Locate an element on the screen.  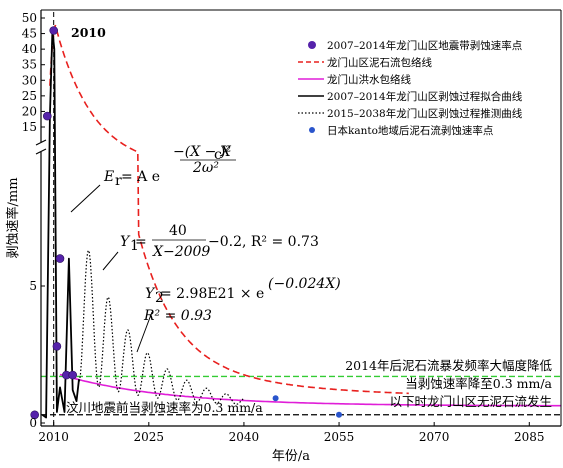
x-tick-label: 2010 is located at coordinates (53, 437).